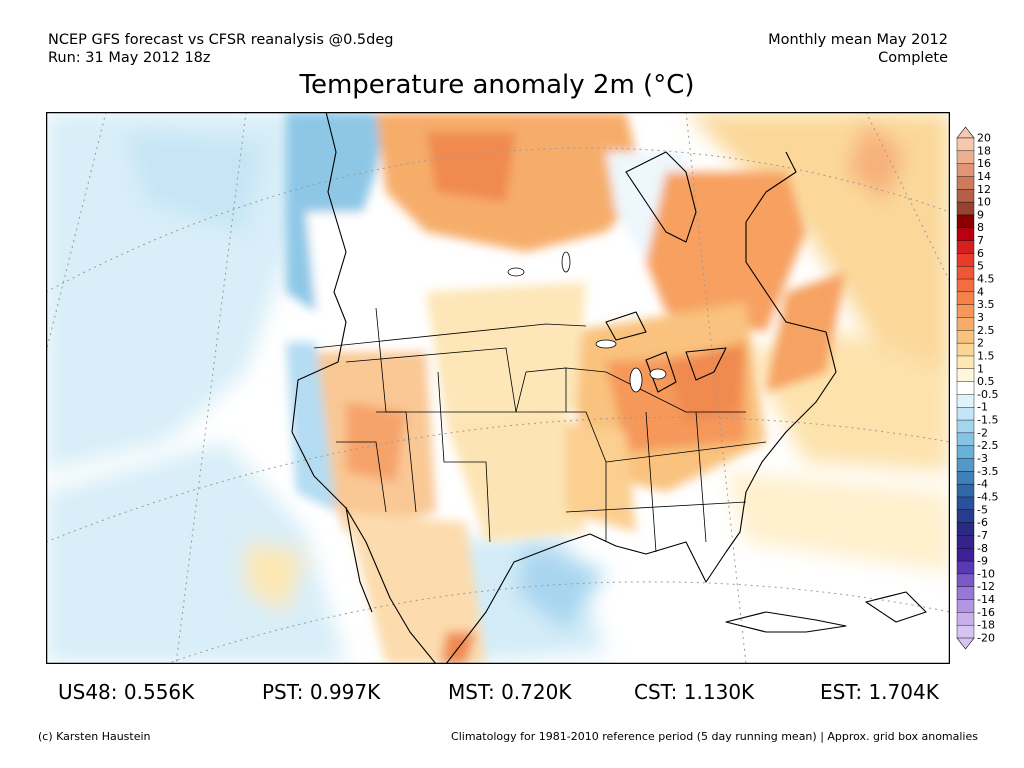 The height and width of the screenshot is (768, 1024). I want to click on legend-label: -2, so click(982, 432).